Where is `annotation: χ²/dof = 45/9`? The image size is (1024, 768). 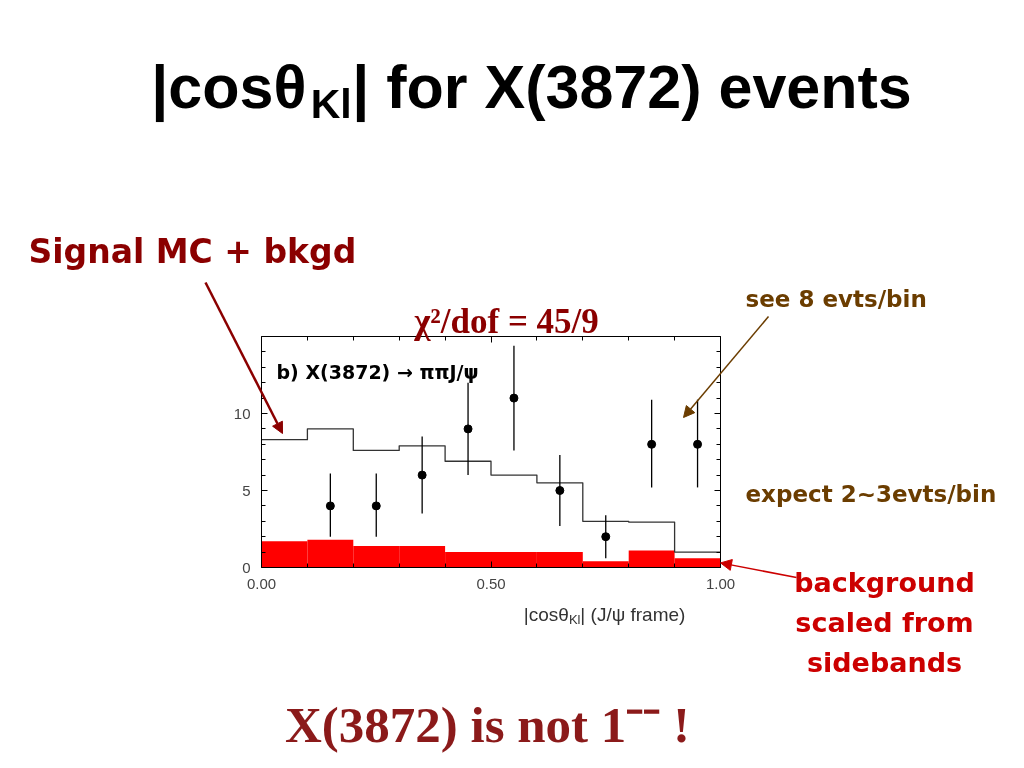 annotation: χ²/dof = 45/9 is located at coordinates (506, 321).